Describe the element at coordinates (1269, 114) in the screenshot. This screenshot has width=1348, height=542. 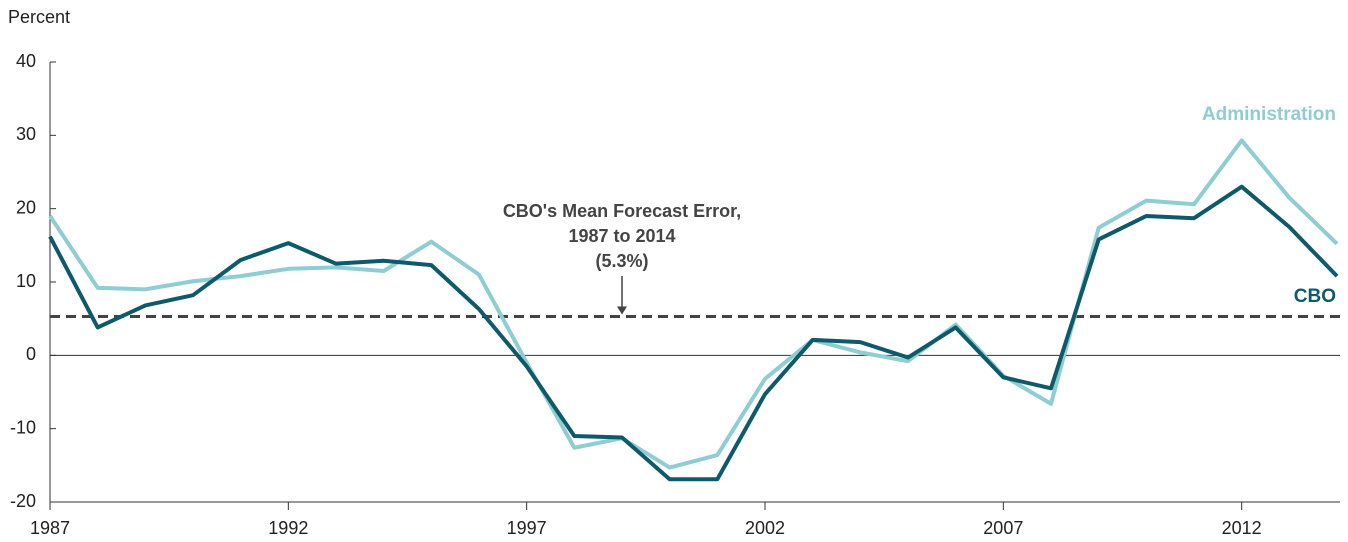
I see `series-label: Administration` at that location.